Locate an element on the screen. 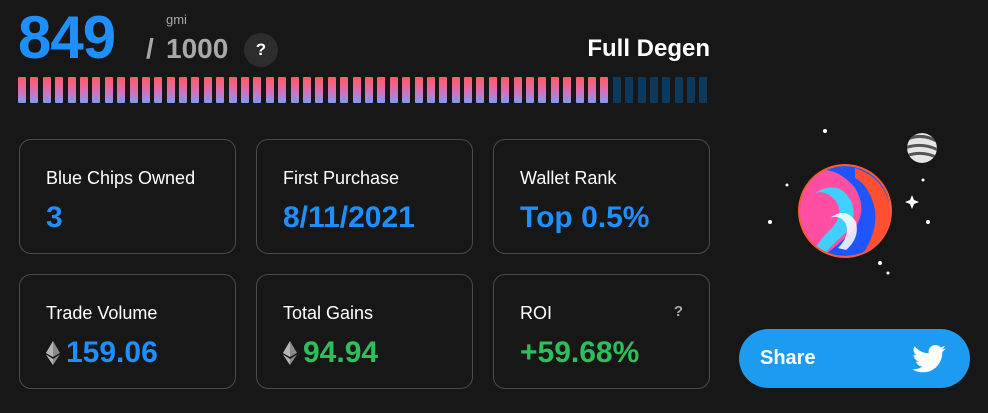  score-value: 849 is located at coordinates (67, 37).